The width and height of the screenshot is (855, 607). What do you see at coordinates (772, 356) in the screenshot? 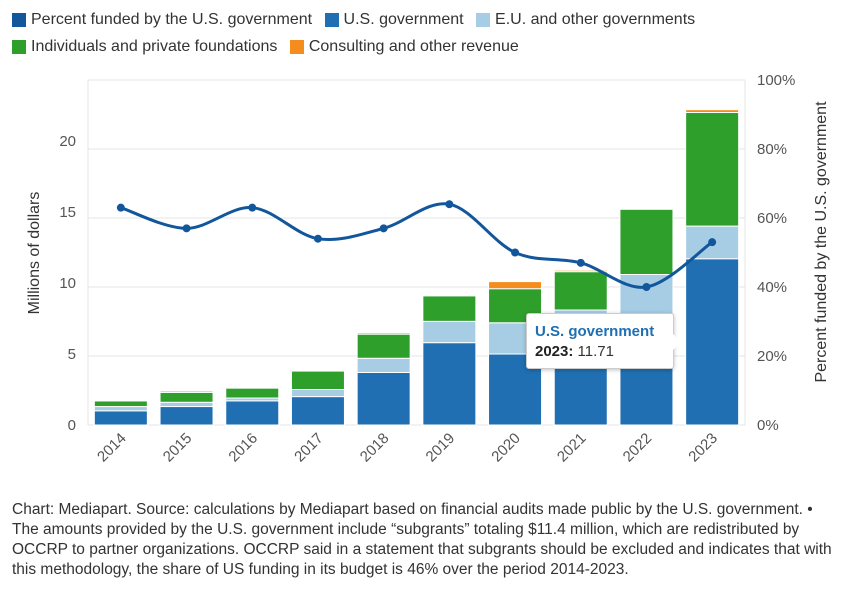
I see `y2-tick-label: 20%` at bounding box center [772, 356].